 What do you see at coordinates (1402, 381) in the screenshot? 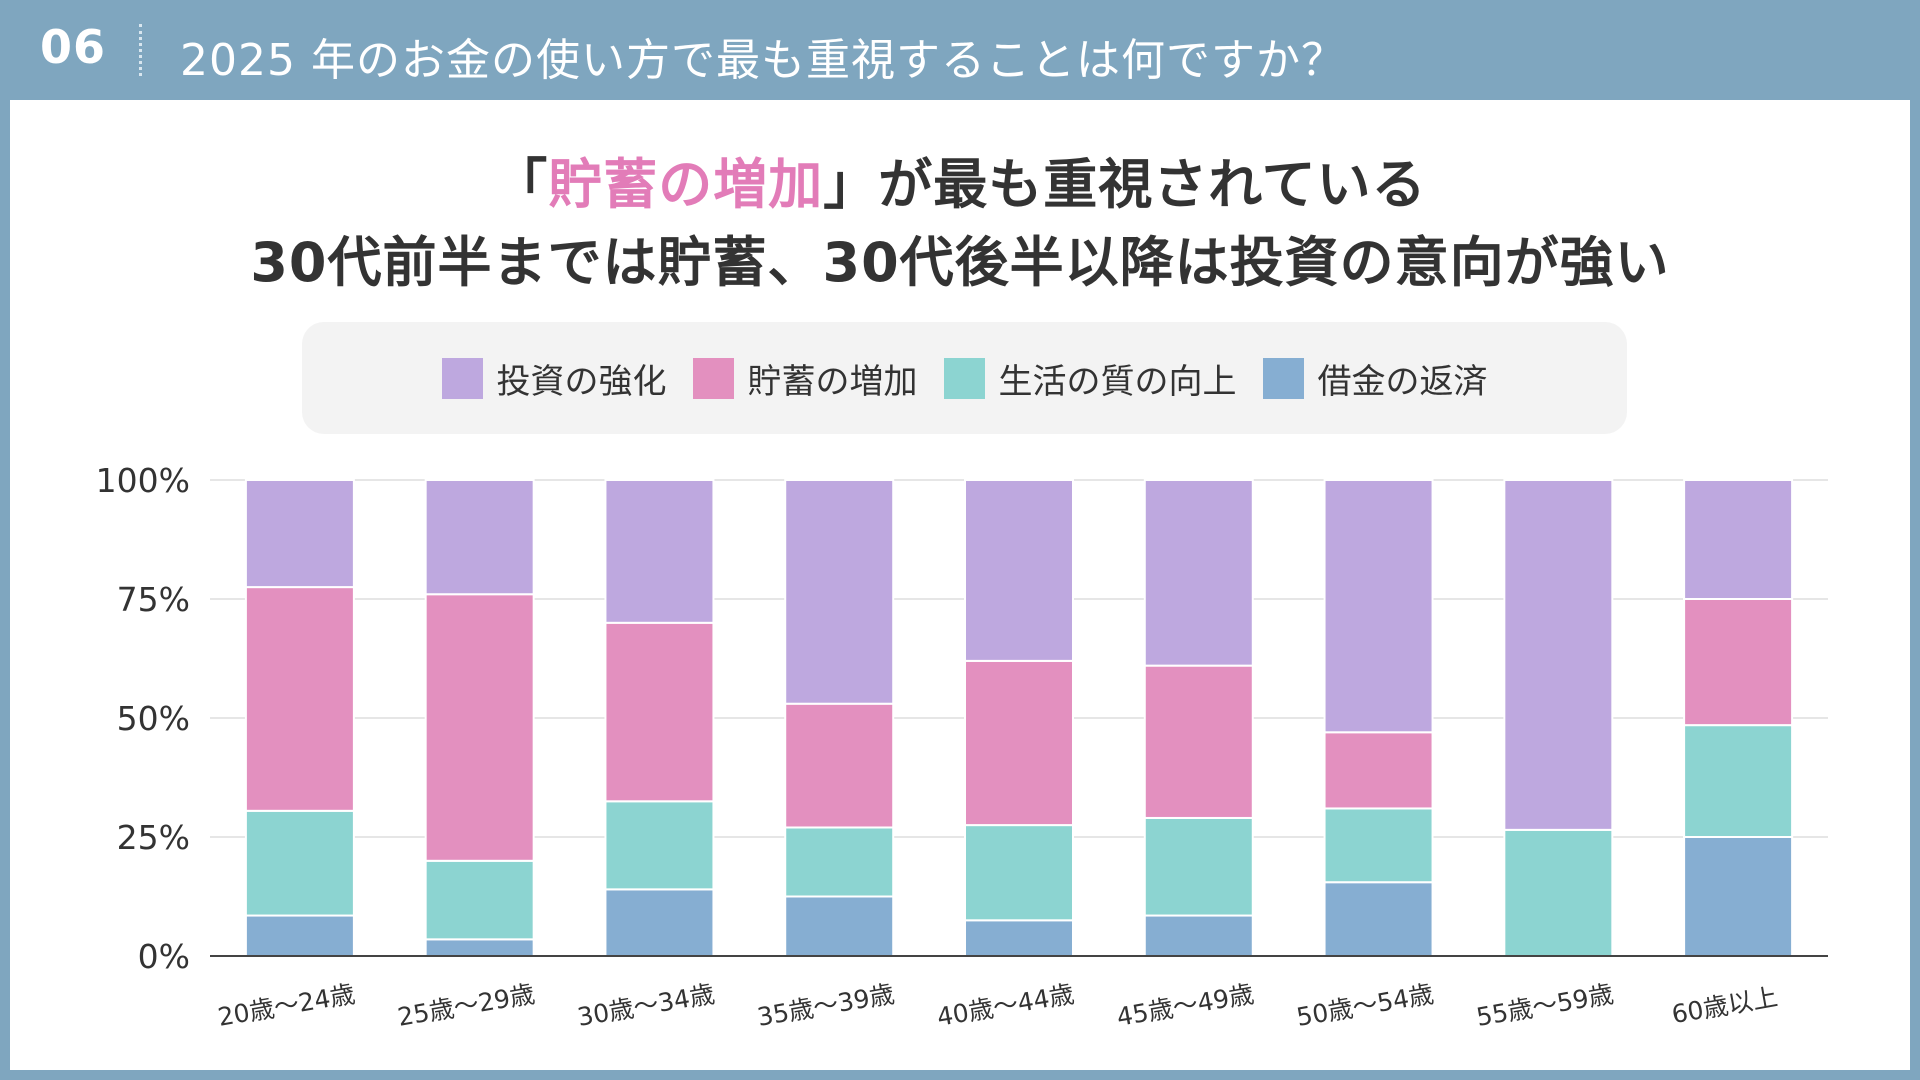
I see `legend-label: 借金の返済` at bounding box center [1402, 381].